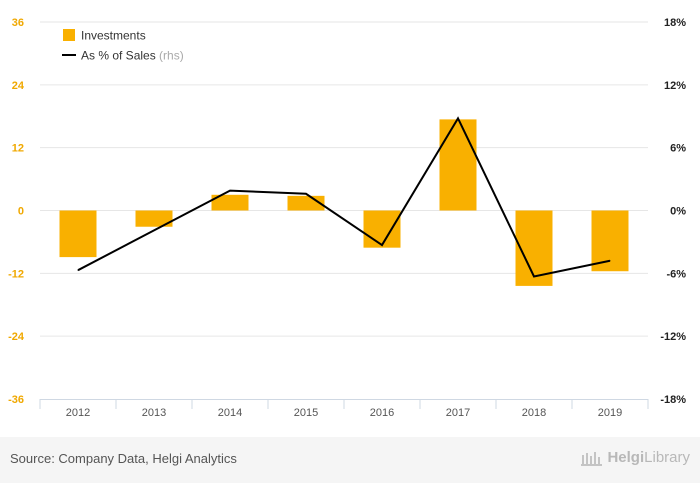  I want to click on source-note: Source: Company Data, Helgi Analytics, so click(123, 458).